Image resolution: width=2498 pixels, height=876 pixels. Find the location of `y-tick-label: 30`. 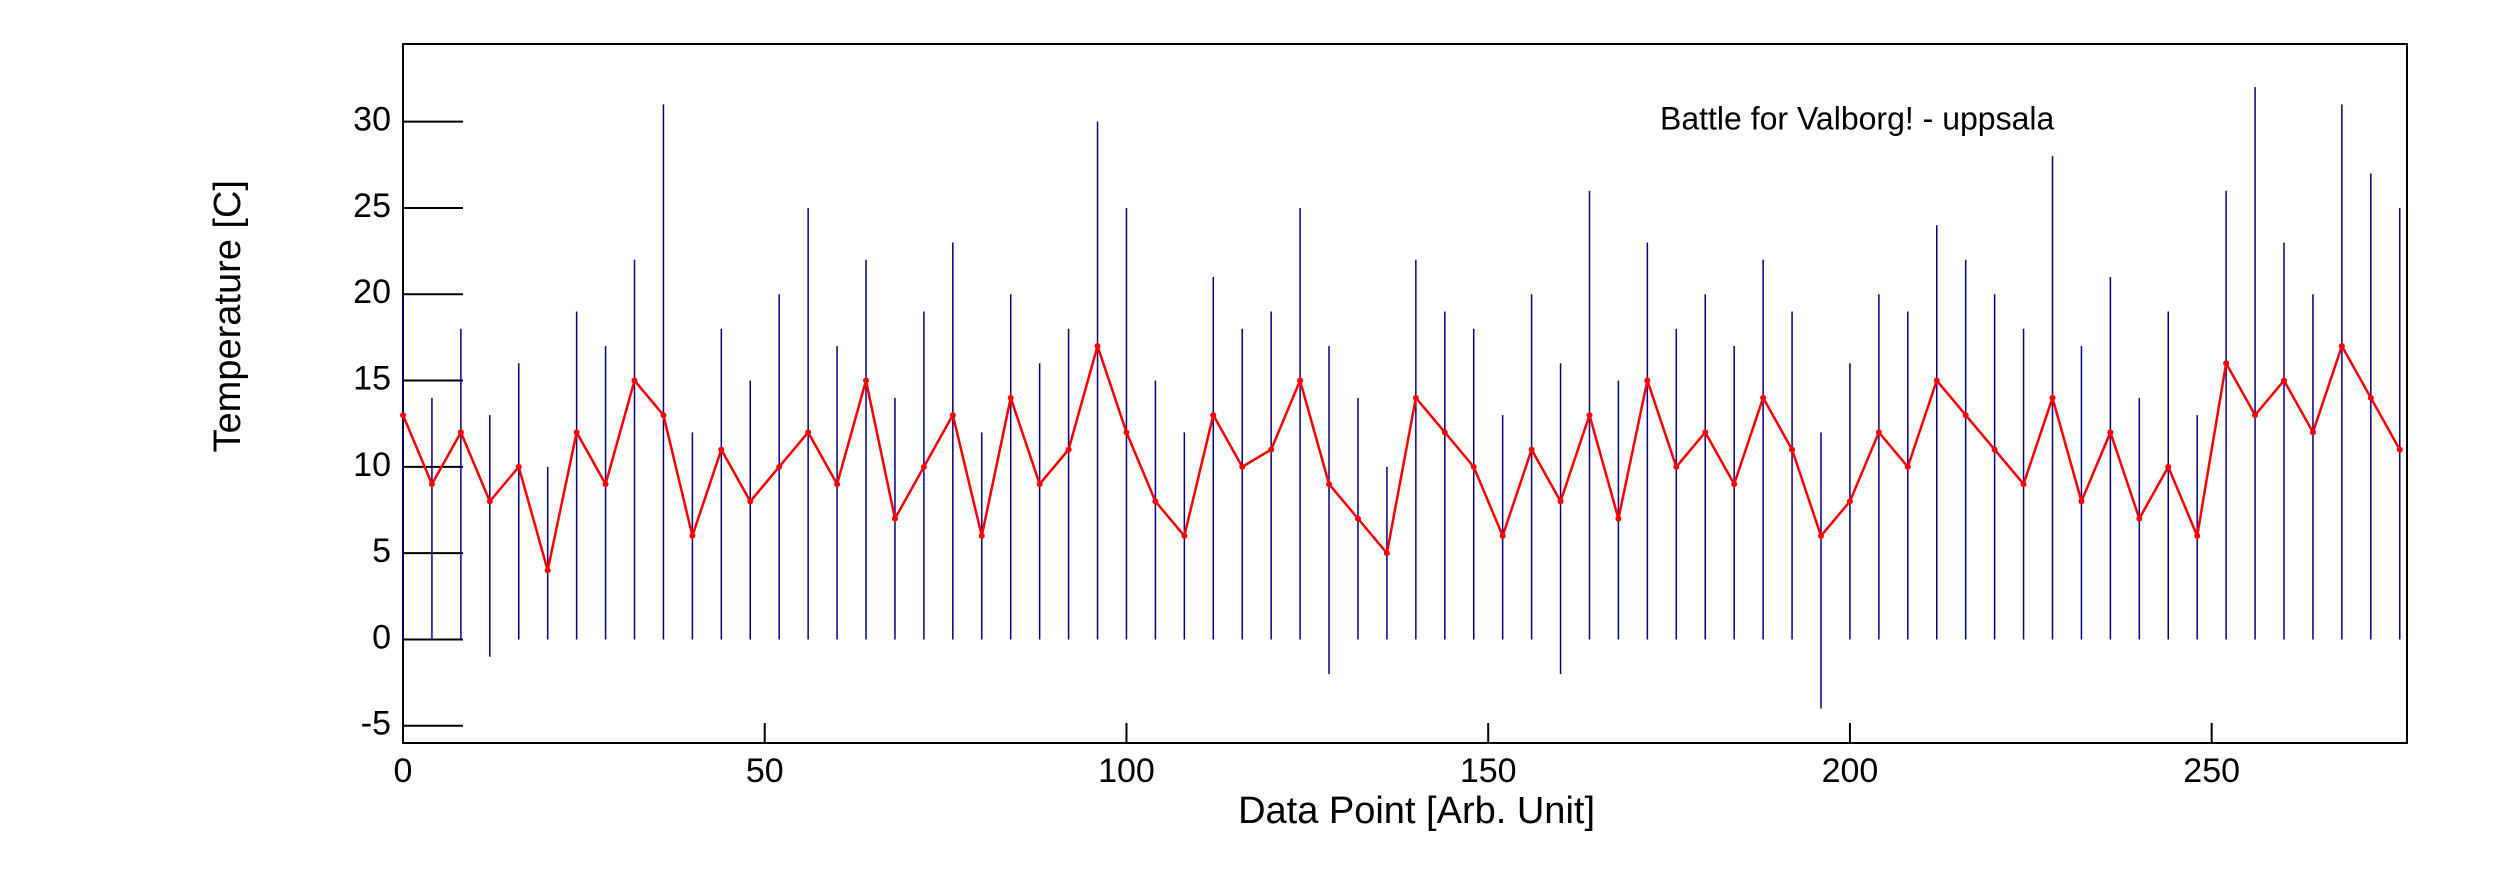

y-tick-label: 30 is located at coordinates (372, 120).